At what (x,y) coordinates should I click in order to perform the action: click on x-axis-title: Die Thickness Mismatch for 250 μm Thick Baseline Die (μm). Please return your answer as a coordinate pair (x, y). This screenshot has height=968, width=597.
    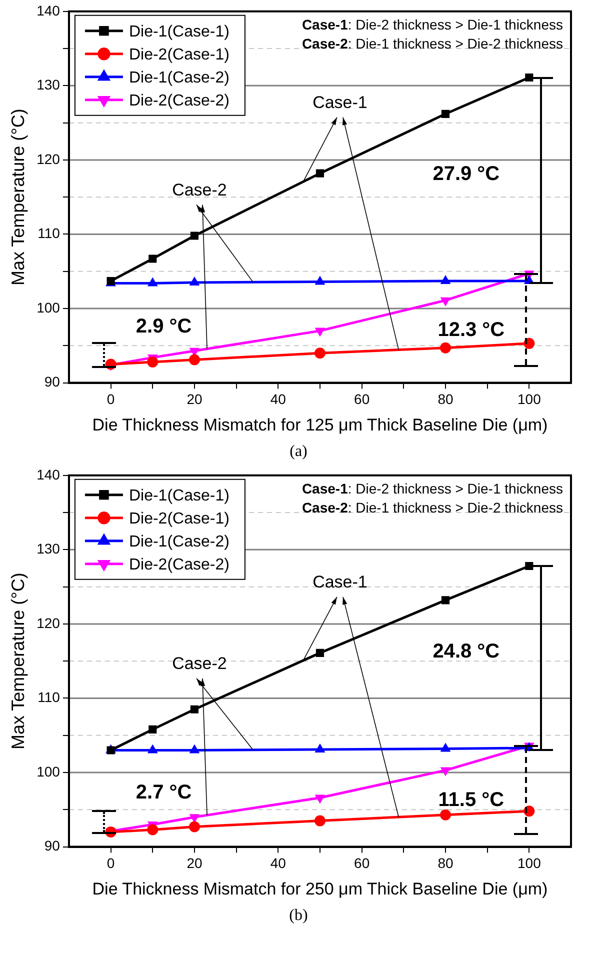
    Looking at the image, I should click on (320, 888).